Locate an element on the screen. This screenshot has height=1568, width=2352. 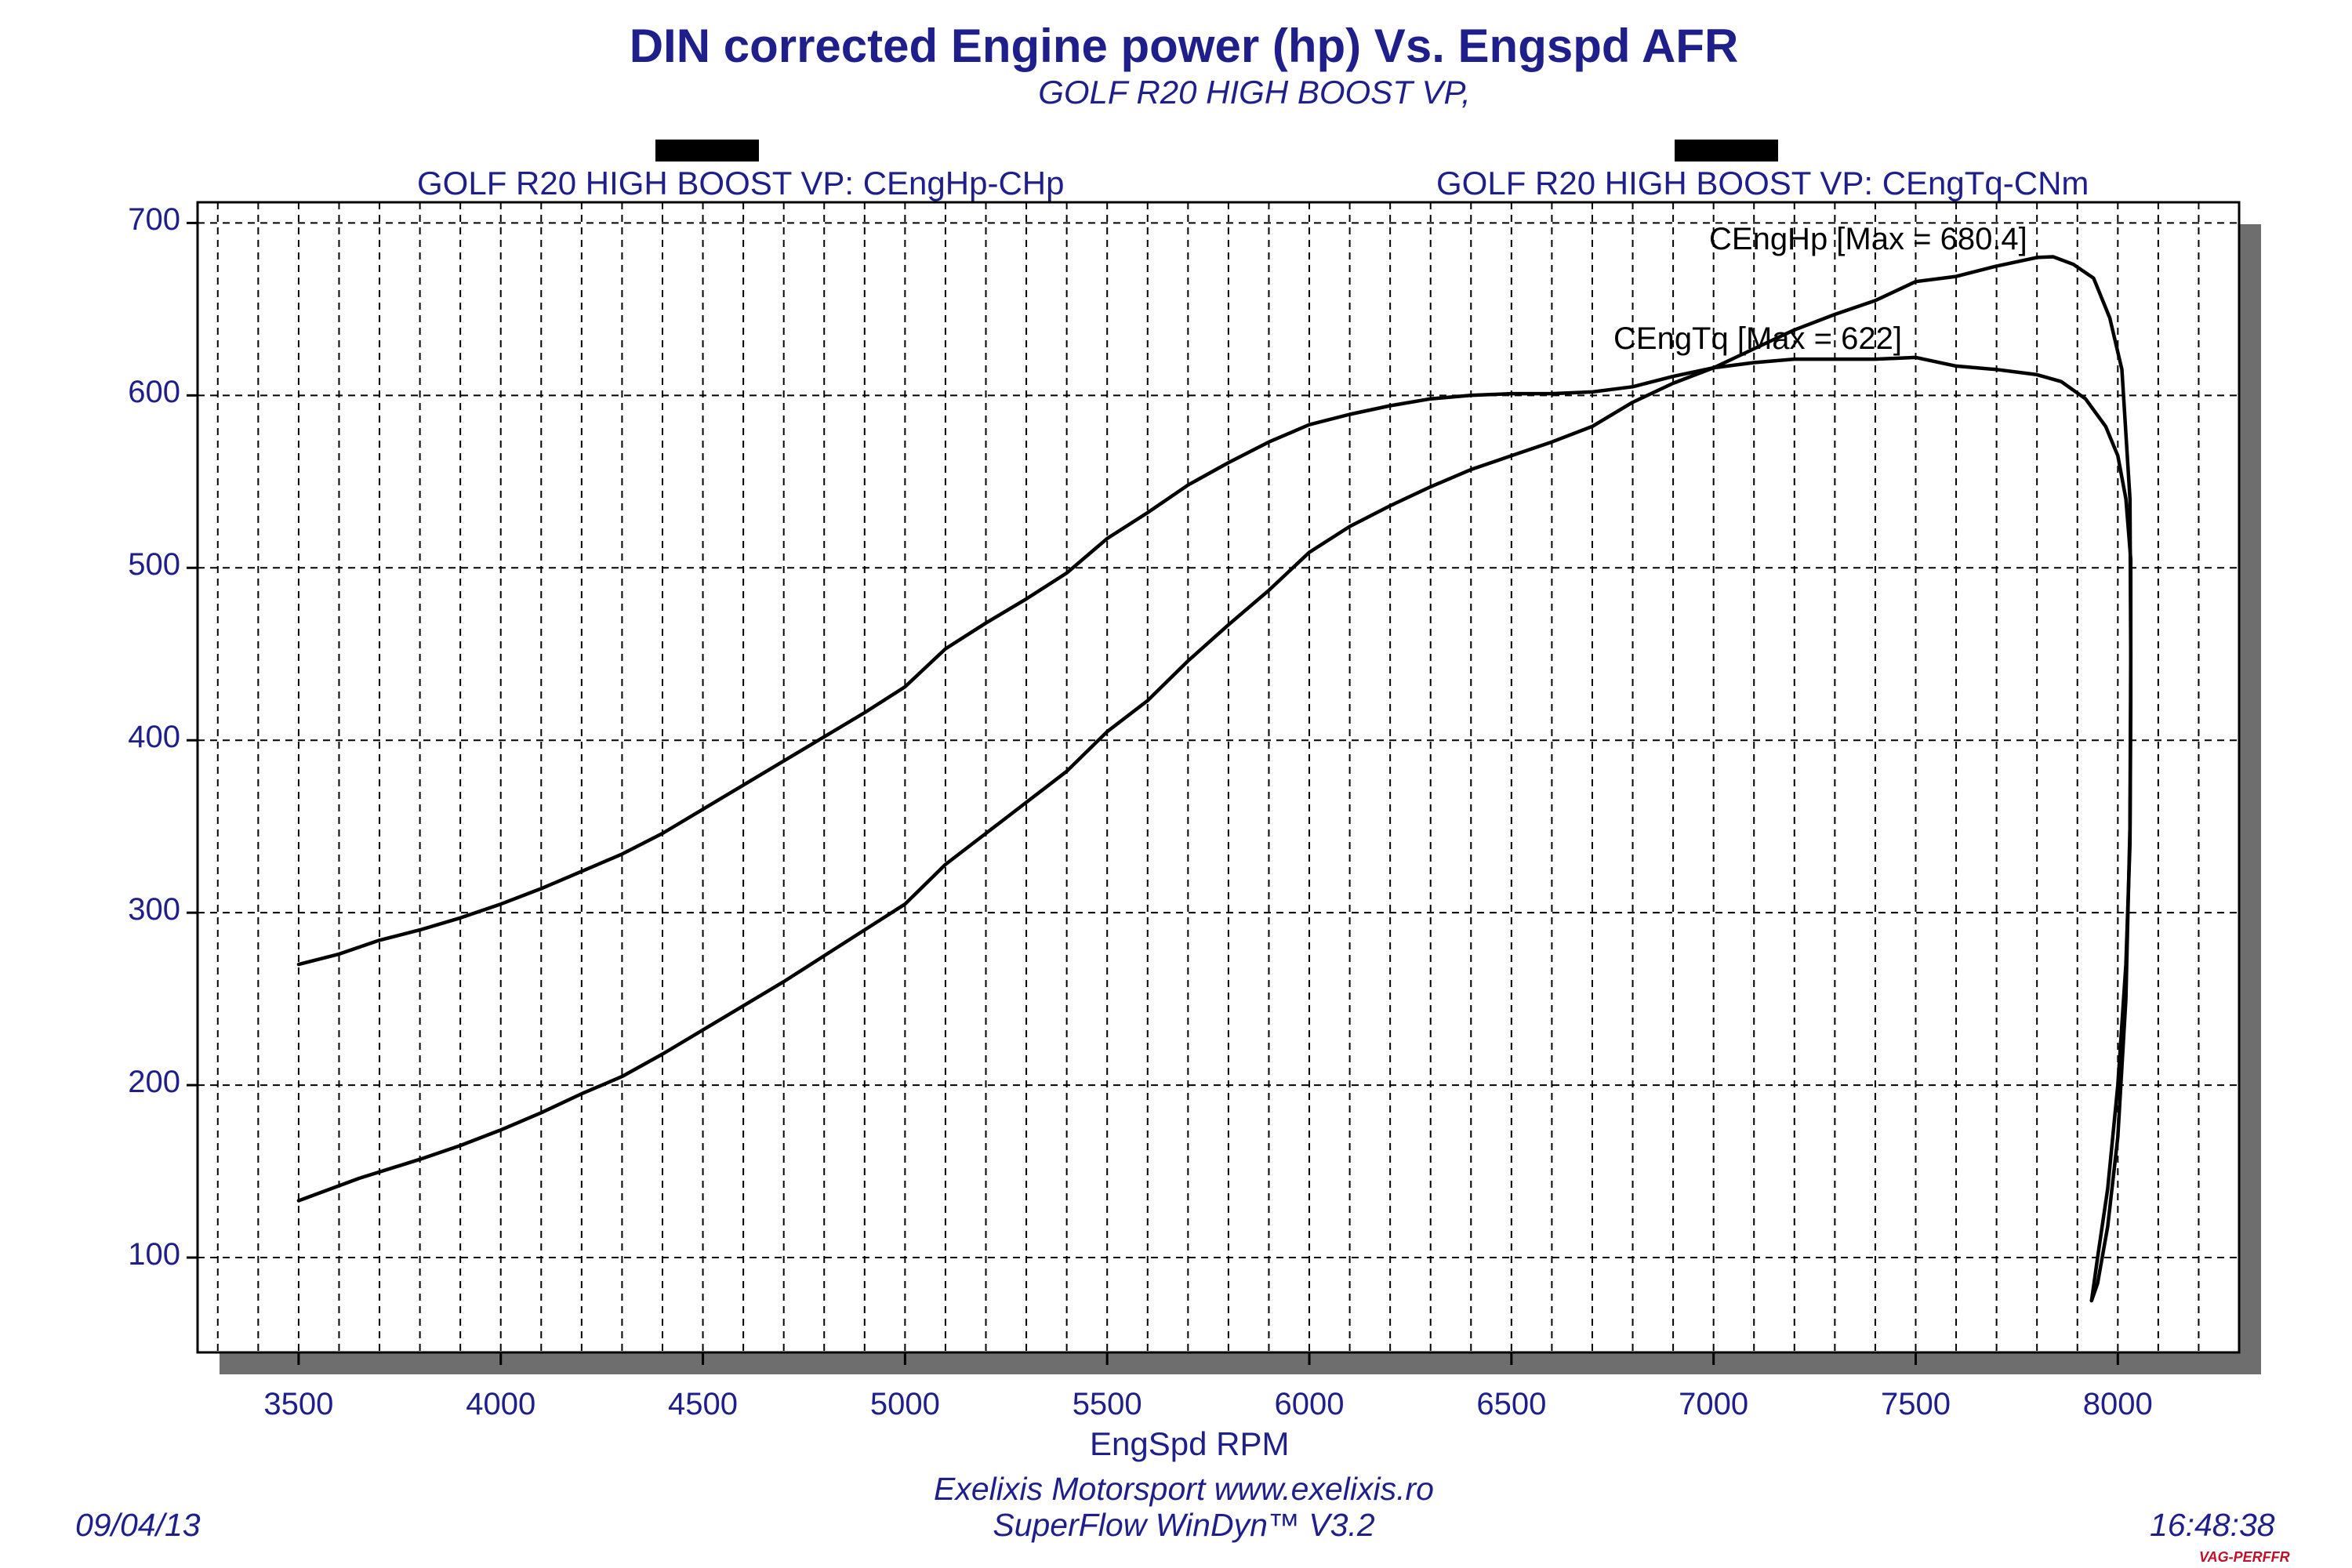
annotation-tq-max: CEngTq [Max = 622] is located at coordinates (1757, 338).